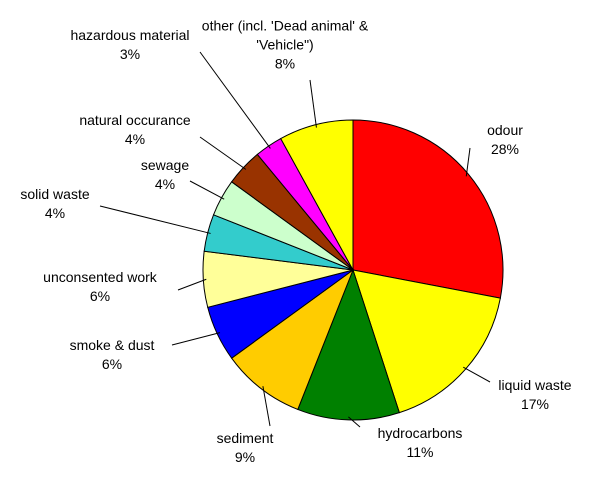 The width and height of the screenshot is (595, 500). Describe the element at coordinates (534, 395) in the screenshot. I see `slice-label: liquid waste 17%` at that location.